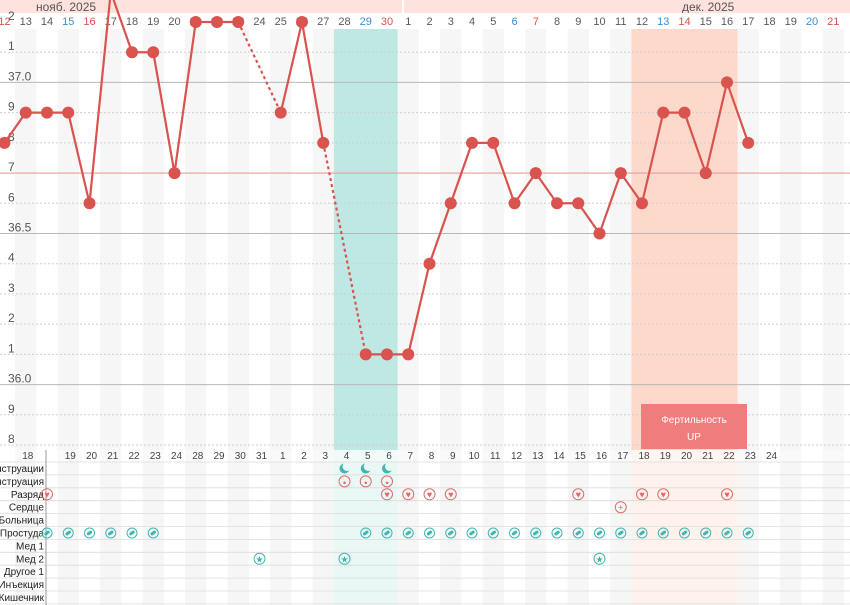  What do you see at coordinates (68, 22) in the screenshot?
I see `date-label: 15` at bounding box center [68, 22].